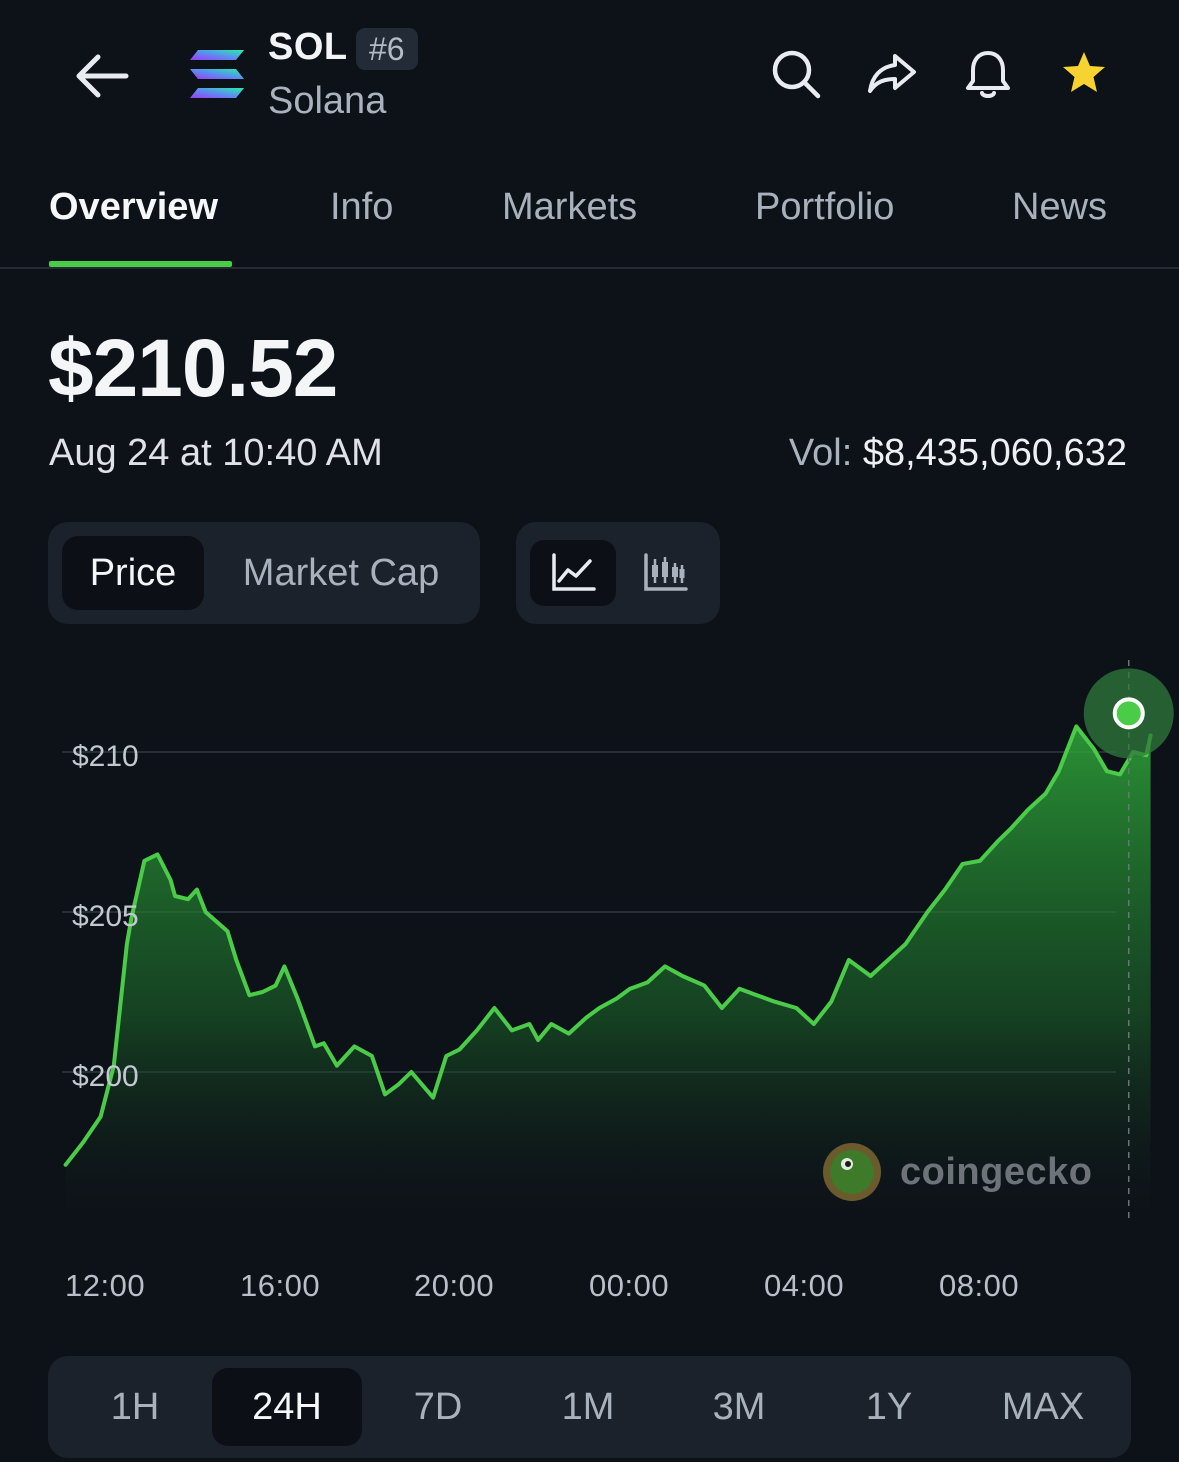 Image resolution: width=1179 pixels, height=1462 pixels. What do you see at coordinates (193, 368) in the screenshot?
I see `current-price: $210.52` at bounding box center [193, 368].